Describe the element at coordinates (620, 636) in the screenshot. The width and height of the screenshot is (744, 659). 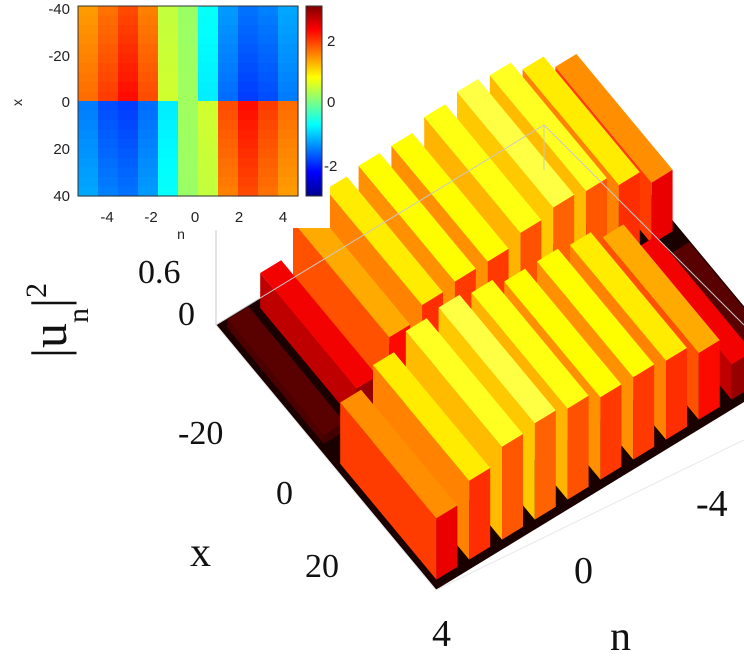
I see `x-axis-label: n` at that location.